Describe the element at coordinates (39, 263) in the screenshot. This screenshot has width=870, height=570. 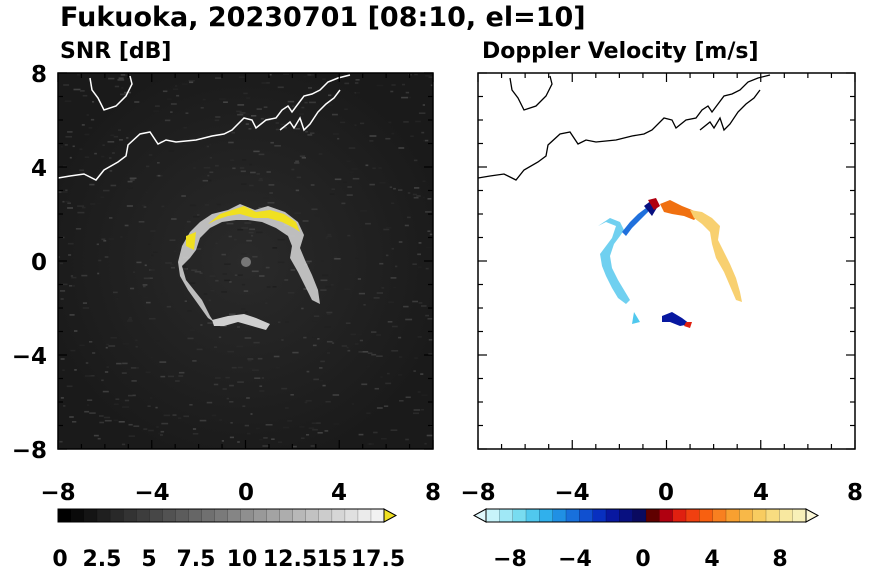
I see `snr-y-tick: 0` at that location.